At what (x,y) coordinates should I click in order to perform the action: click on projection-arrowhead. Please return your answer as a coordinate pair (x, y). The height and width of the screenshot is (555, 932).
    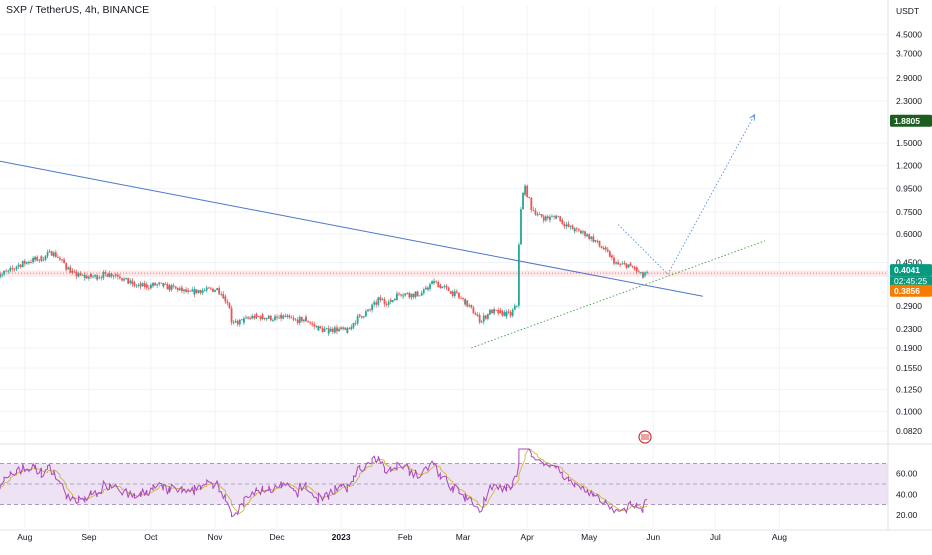
    Looking at the image, I should click on (752, 117).